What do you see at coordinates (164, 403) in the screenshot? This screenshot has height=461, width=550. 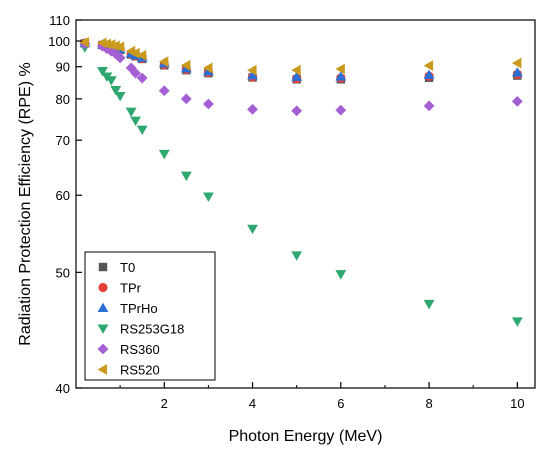 I see `x-tick-label: 2` at bounding box center [164, 403].